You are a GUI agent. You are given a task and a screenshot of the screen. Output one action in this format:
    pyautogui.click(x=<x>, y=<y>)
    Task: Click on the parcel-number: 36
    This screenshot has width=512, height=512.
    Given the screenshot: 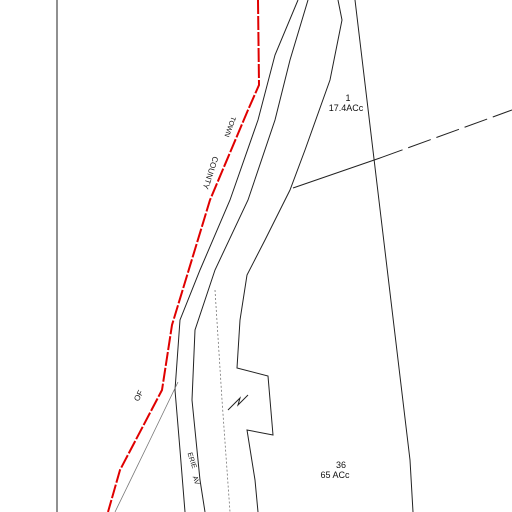 What is the action you would take?
    pyautogui.click(x=341, y=465)
    